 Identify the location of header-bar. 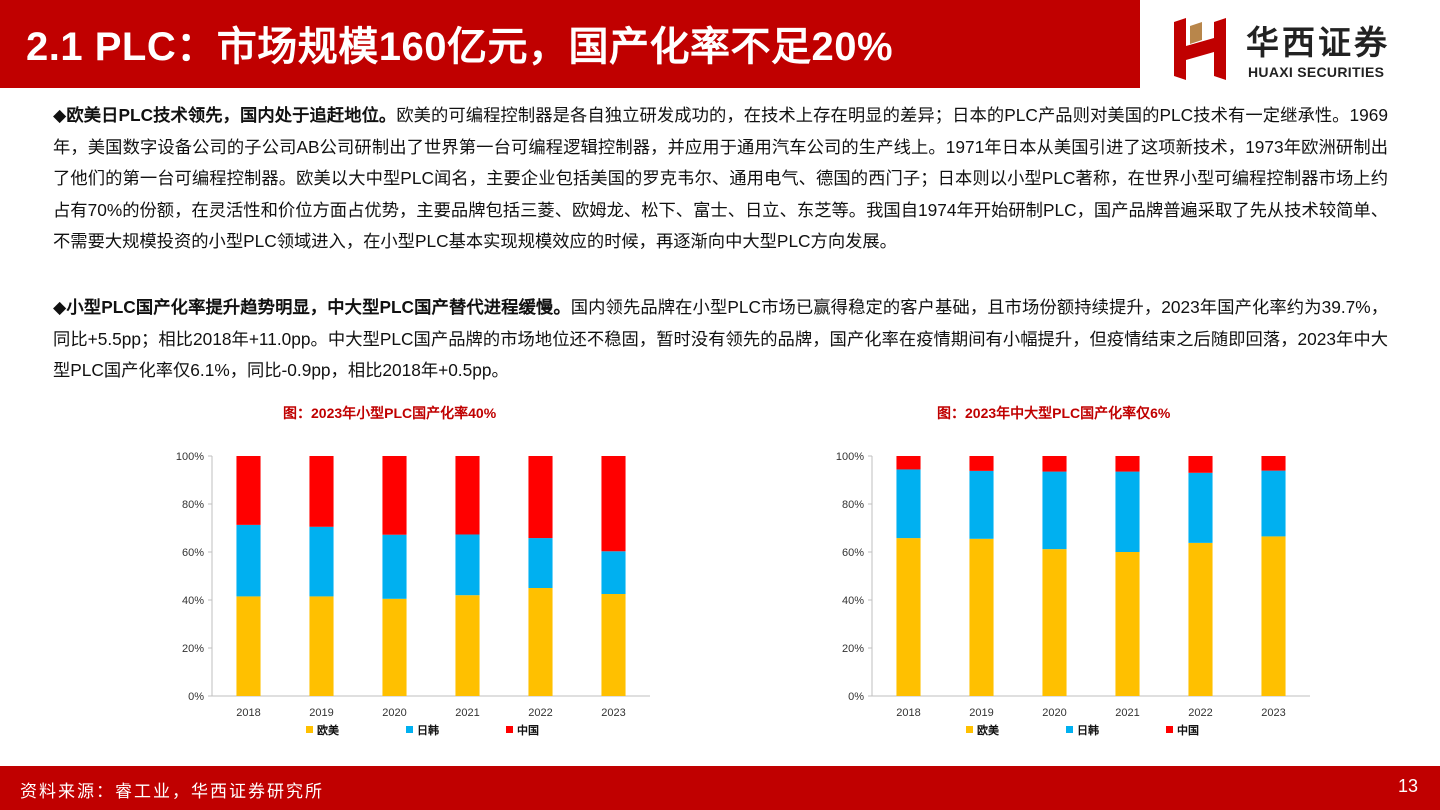
(570, 44).